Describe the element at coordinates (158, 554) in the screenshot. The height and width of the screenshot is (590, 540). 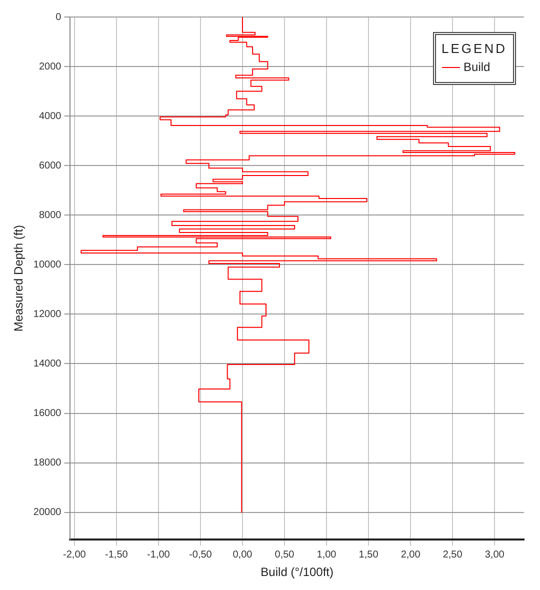
I see `x-tick-label: -1,00` at that location.